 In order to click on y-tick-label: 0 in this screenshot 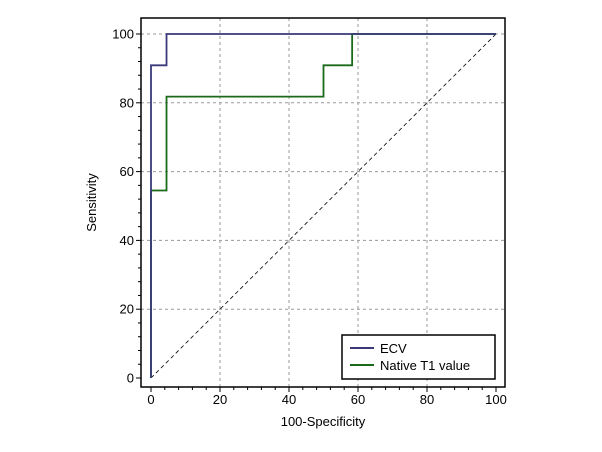, I will do `click(130, 378)`.